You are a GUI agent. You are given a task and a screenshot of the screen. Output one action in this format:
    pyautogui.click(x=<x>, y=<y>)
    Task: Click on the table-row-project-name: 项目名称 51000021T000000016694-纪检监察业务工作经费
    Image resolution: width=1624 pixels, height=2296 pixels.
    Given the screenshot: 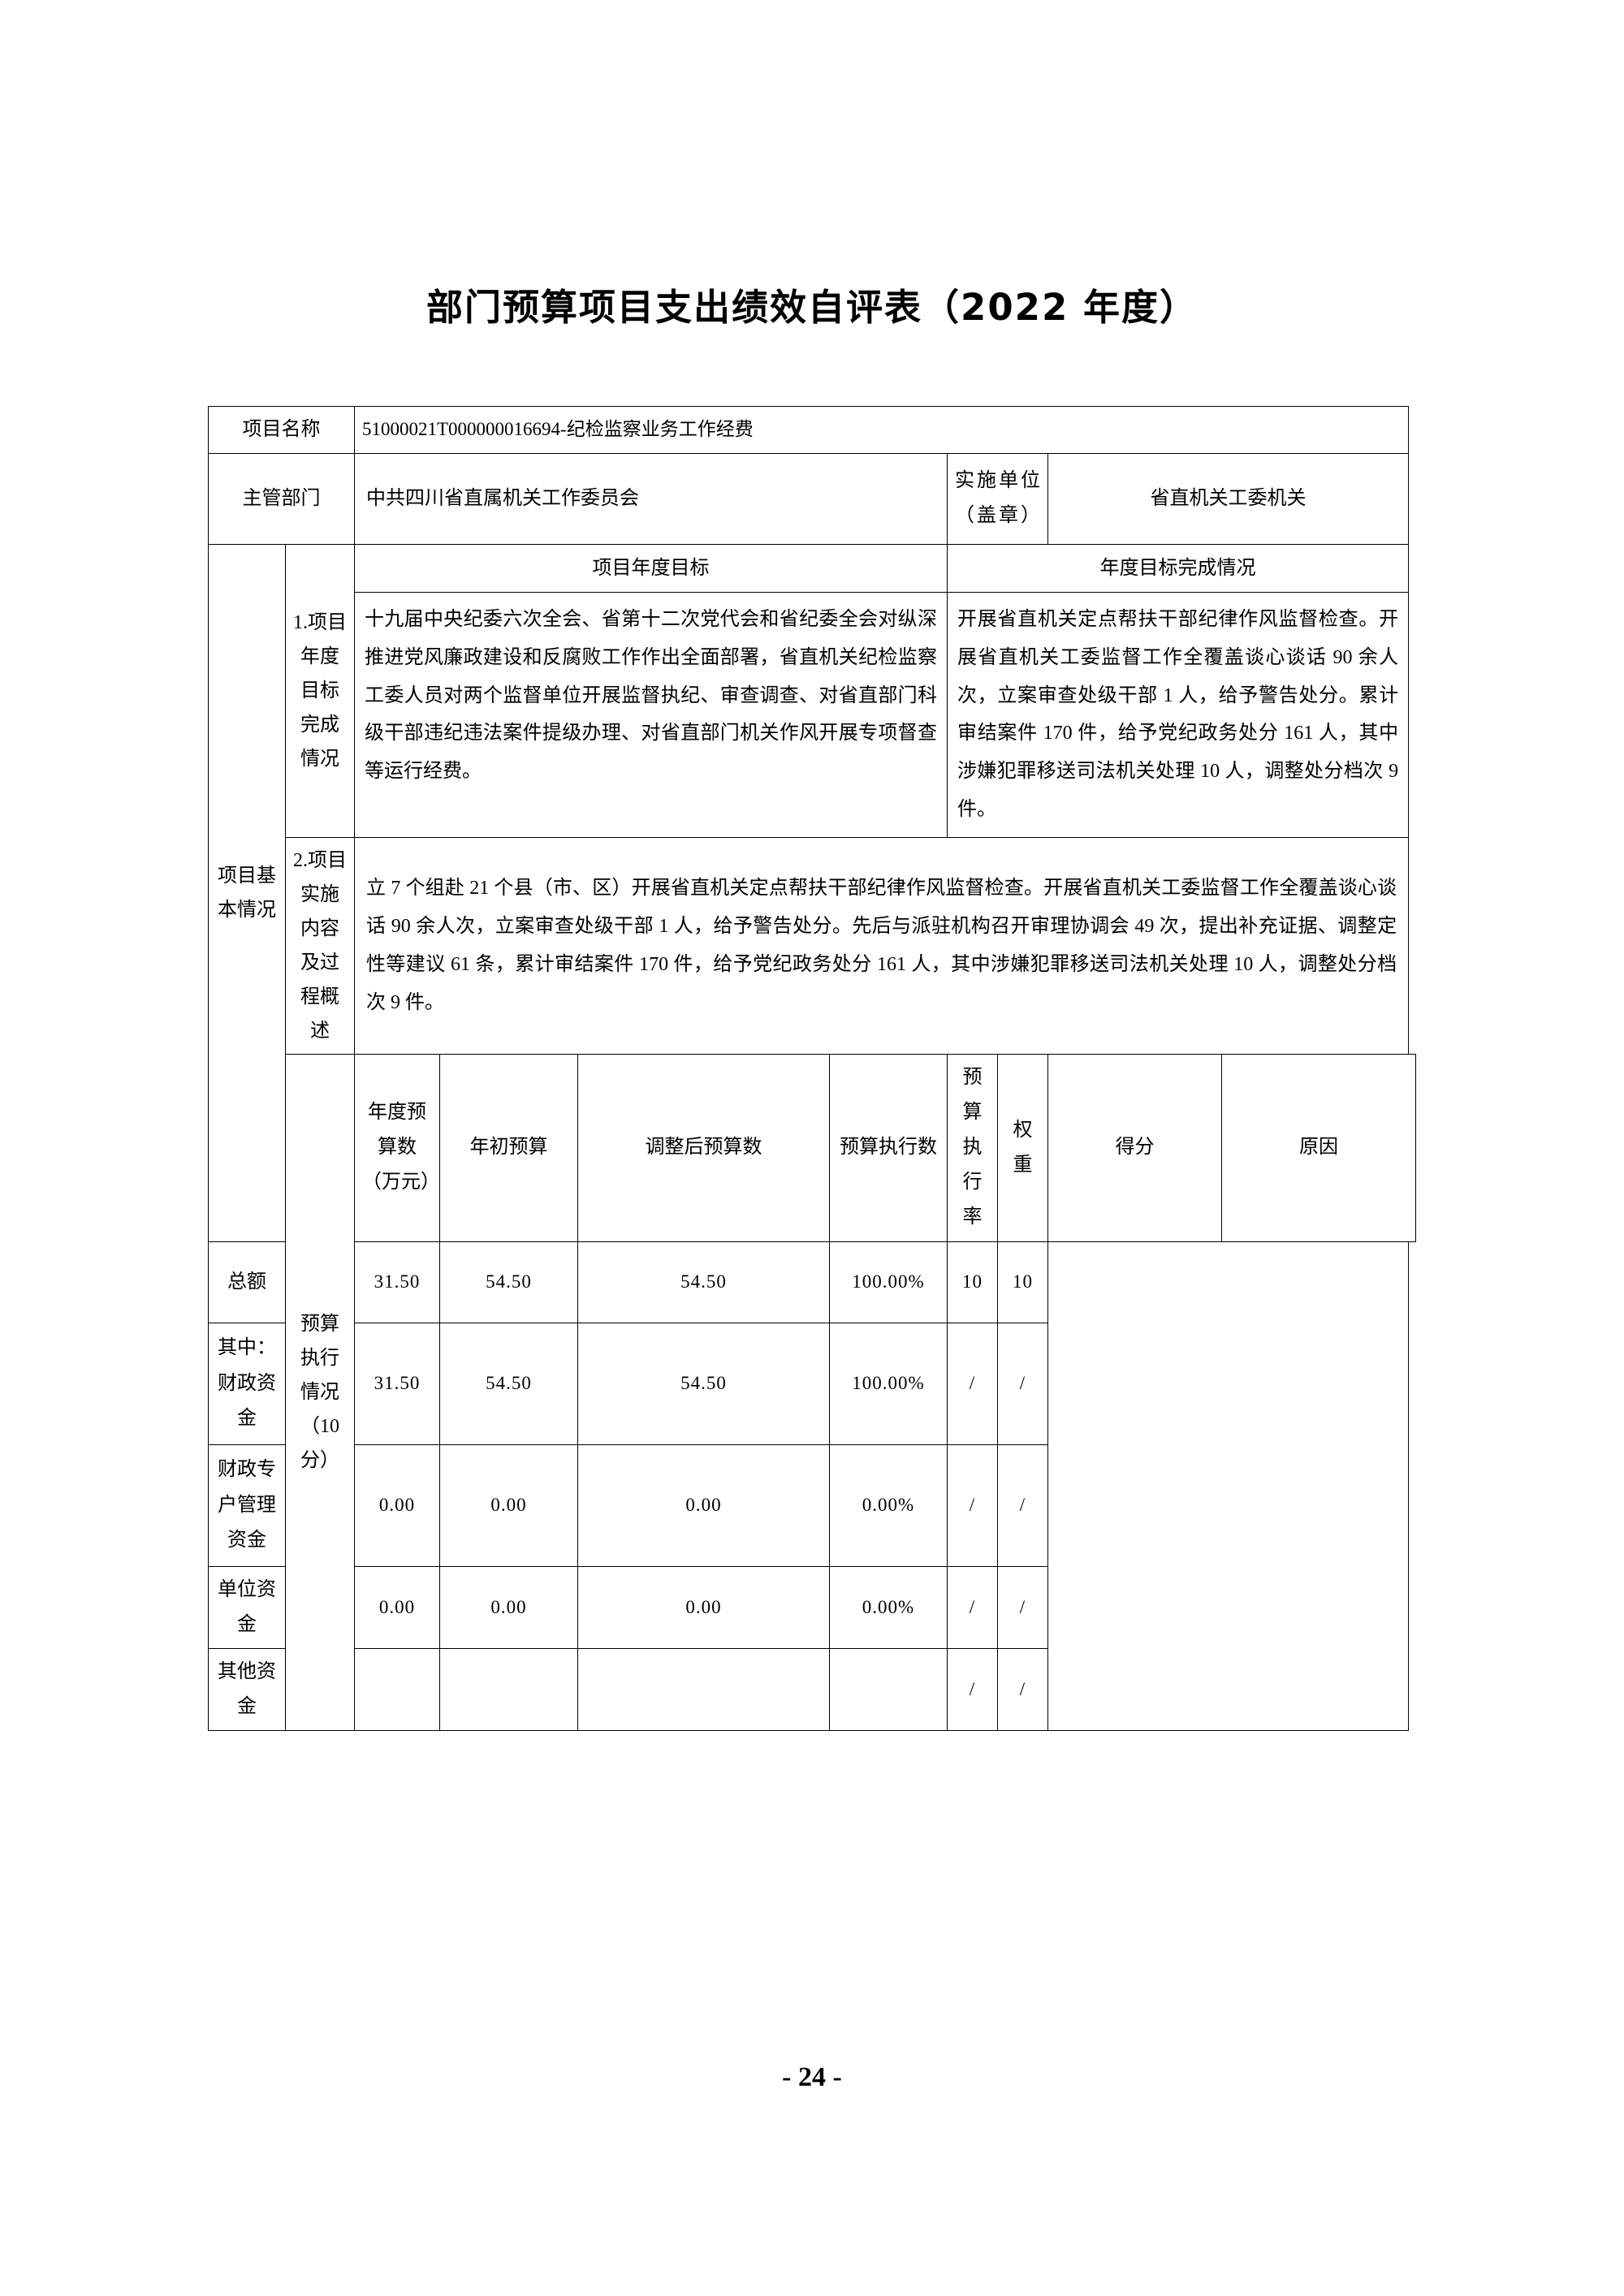 What is the action you would take?
    pyautogui.click(x=812, y=430)
    